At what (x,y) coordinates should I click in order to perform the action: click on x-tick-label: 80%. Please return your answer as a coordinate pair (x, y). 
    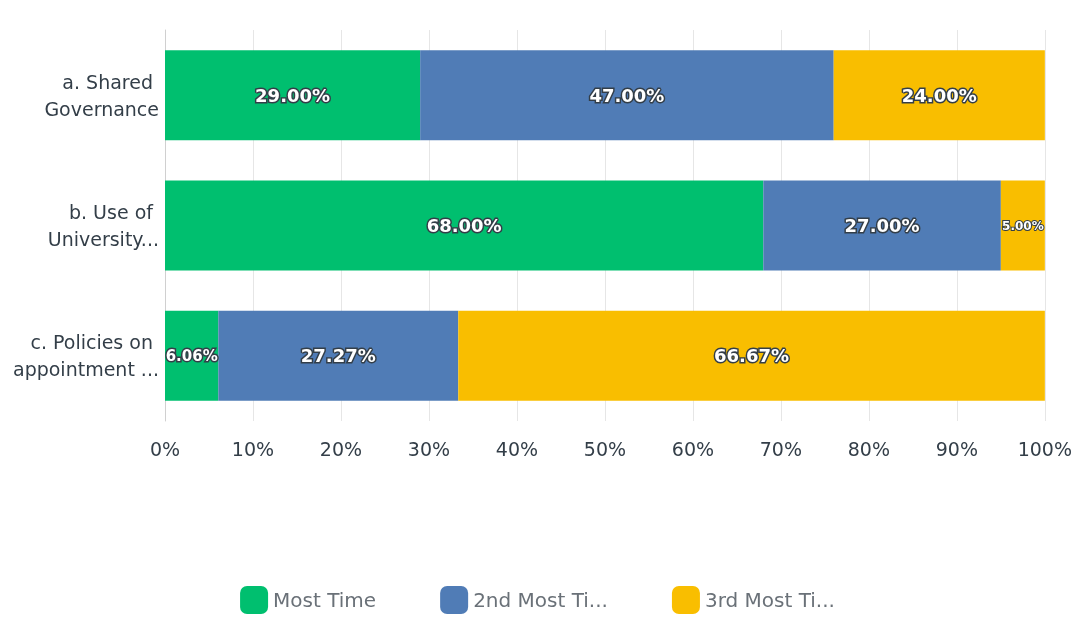
    Looking at the image, I should click on (868, 448).